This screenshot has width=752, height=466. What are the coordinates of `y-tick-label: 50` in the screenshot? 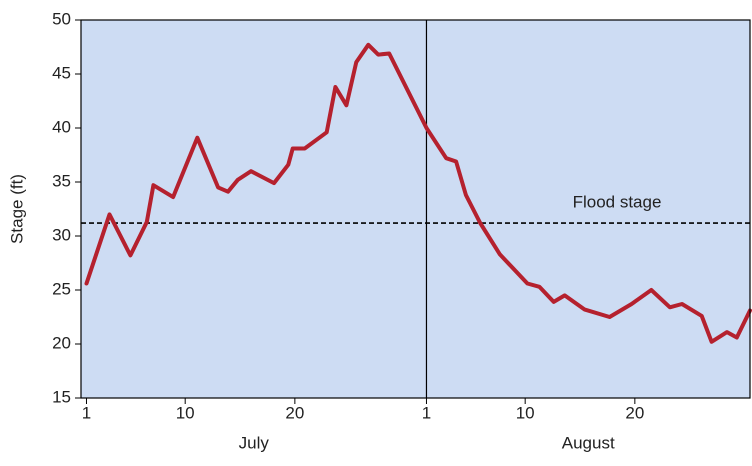 It's located at (61, 18).